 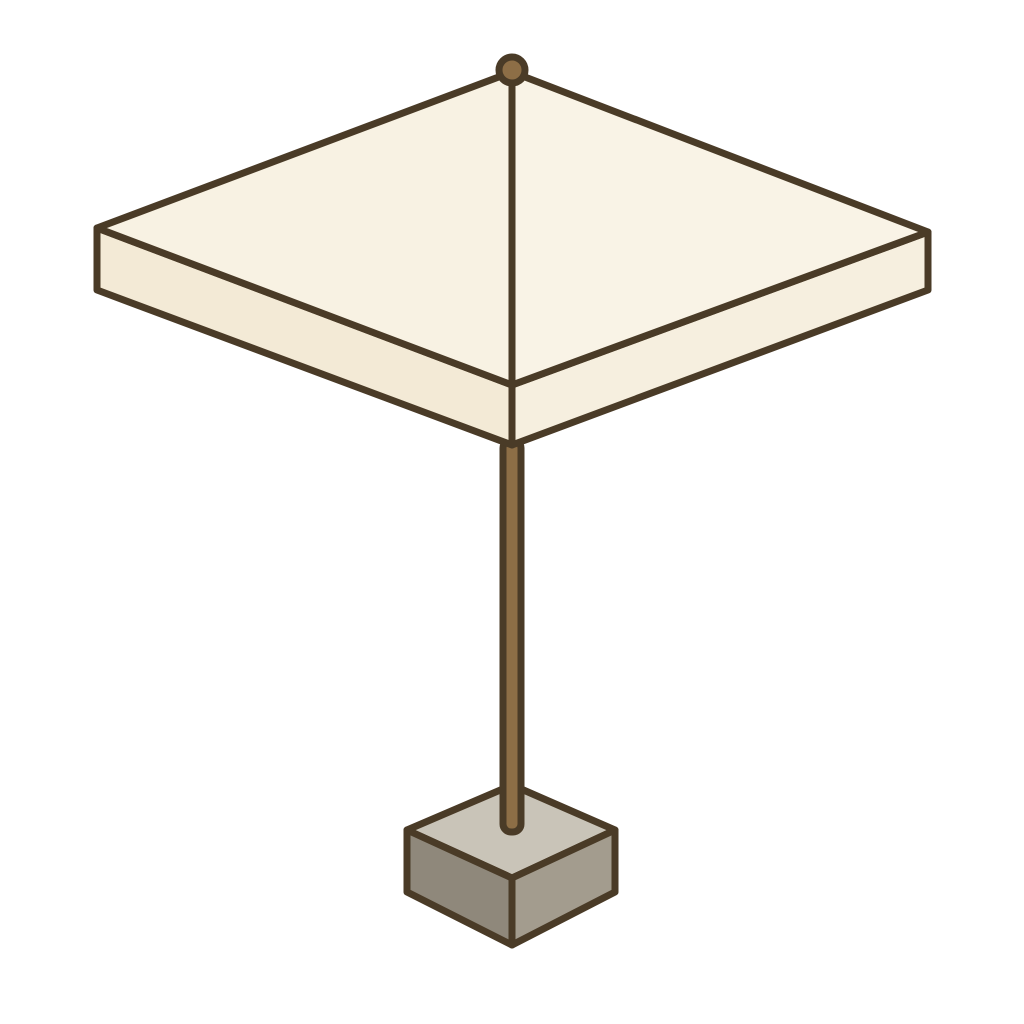 What do you see at coordinates (512, 70) in the screenshot?
I see `finial` at bounding box center [512, 70].